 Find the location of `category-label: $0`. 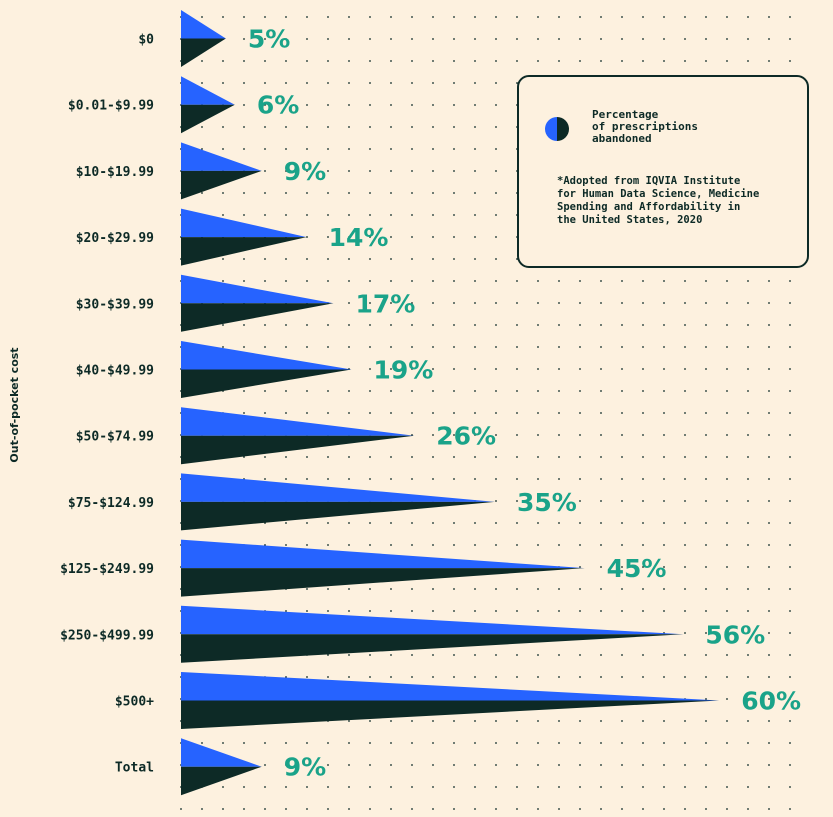

category-label: $0 is located at coordinates (146, 40).